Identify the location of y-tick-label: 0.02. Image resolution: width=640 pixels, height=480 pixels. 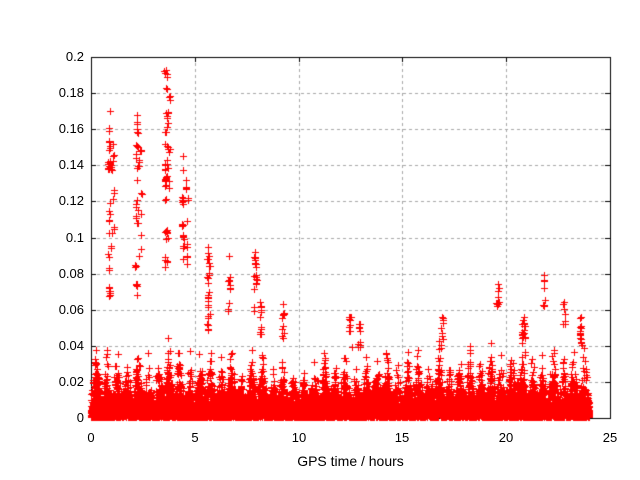
(71, 381).